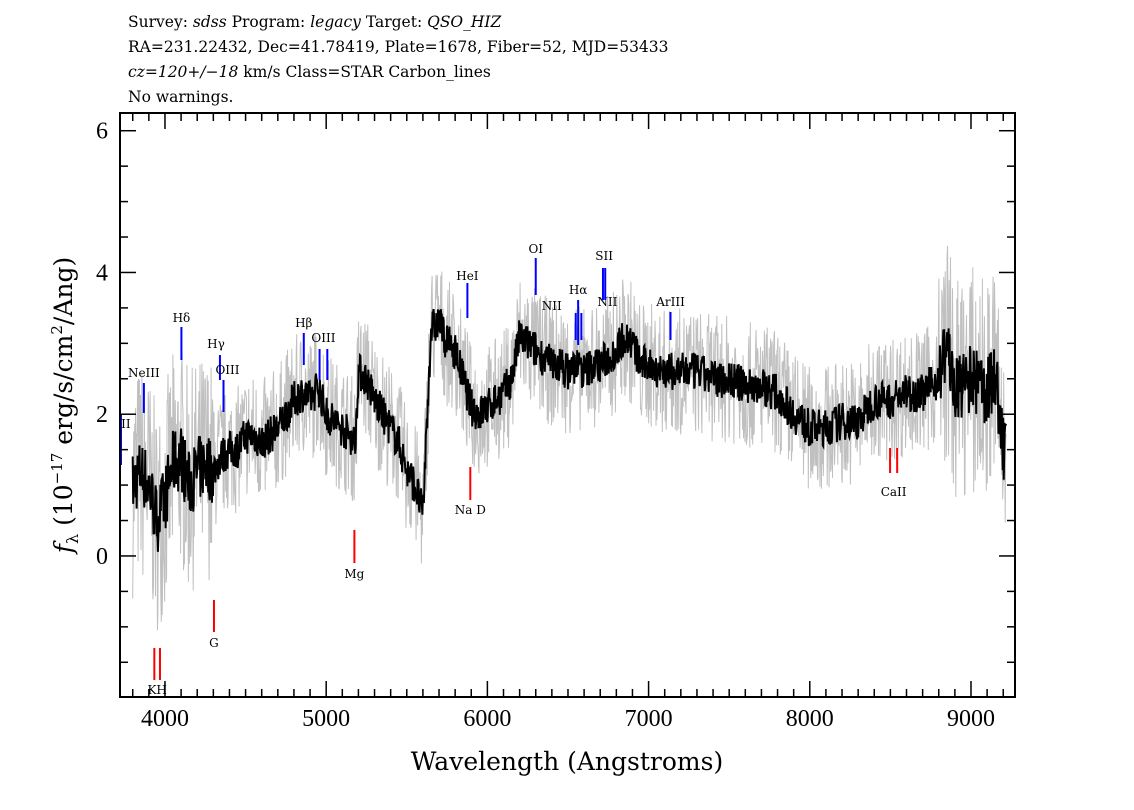 The image size is (1134, 810). I want to click on absorption-line-label: CaII, so click(894, 492).